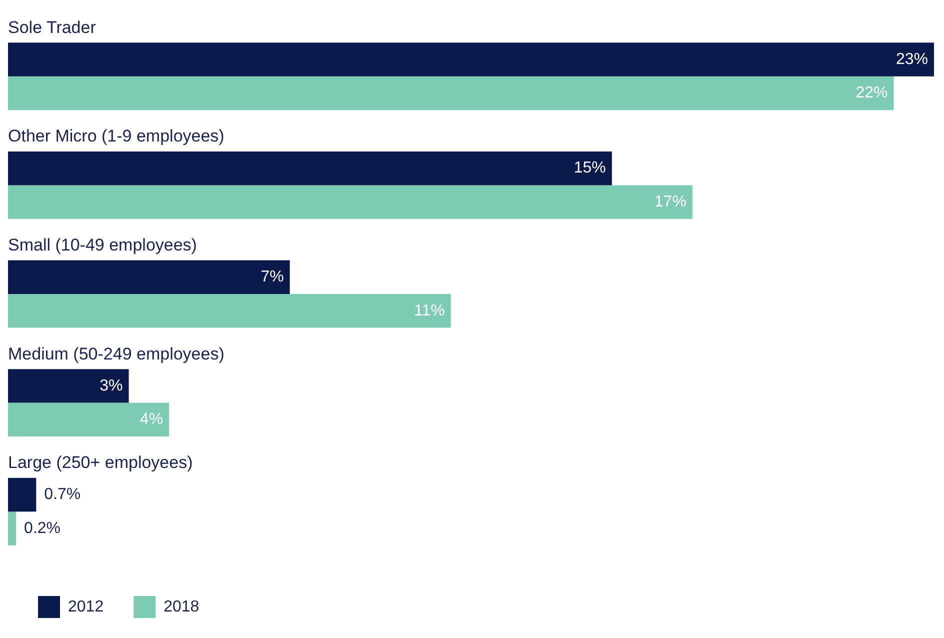 This screenshot has width=944, height=638. Describe the element at coordinates (102, 244) in the screenshot. I see `y-tick-label: Small (10-49 employees)` at that location.